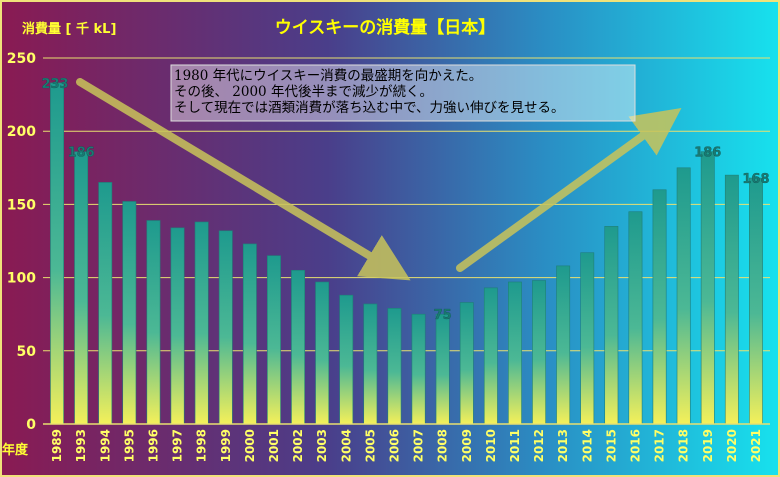  What do you see at coordinates (756, 445) in the screenshot?
I see `x-tick-label: 2021` at bounding box center [756, 445].